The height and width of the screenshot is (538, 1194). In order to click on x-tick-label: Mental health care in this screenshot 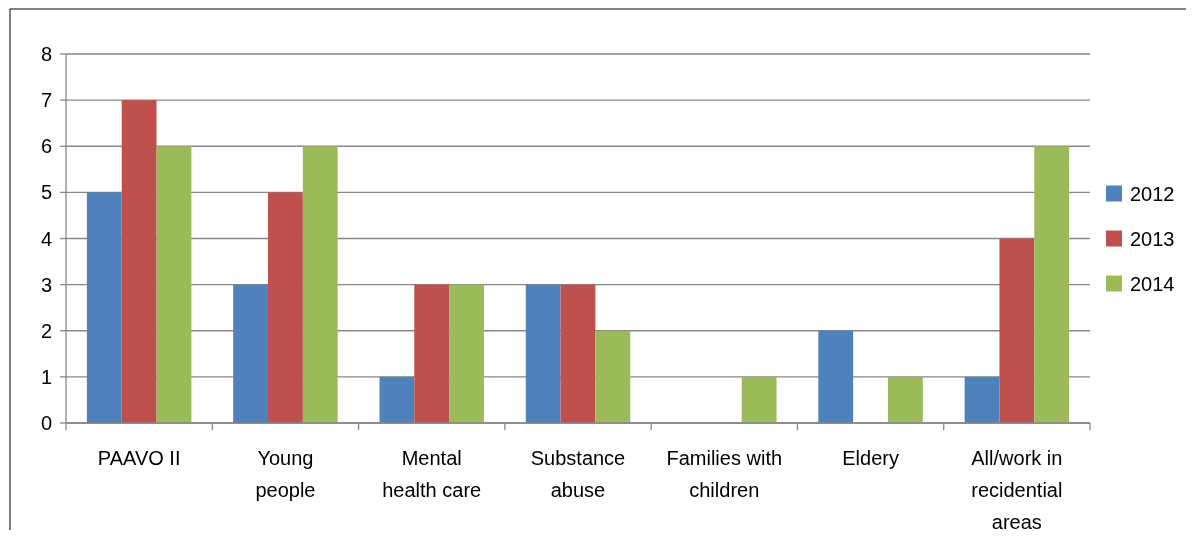, I will do `click(432, 474)`.